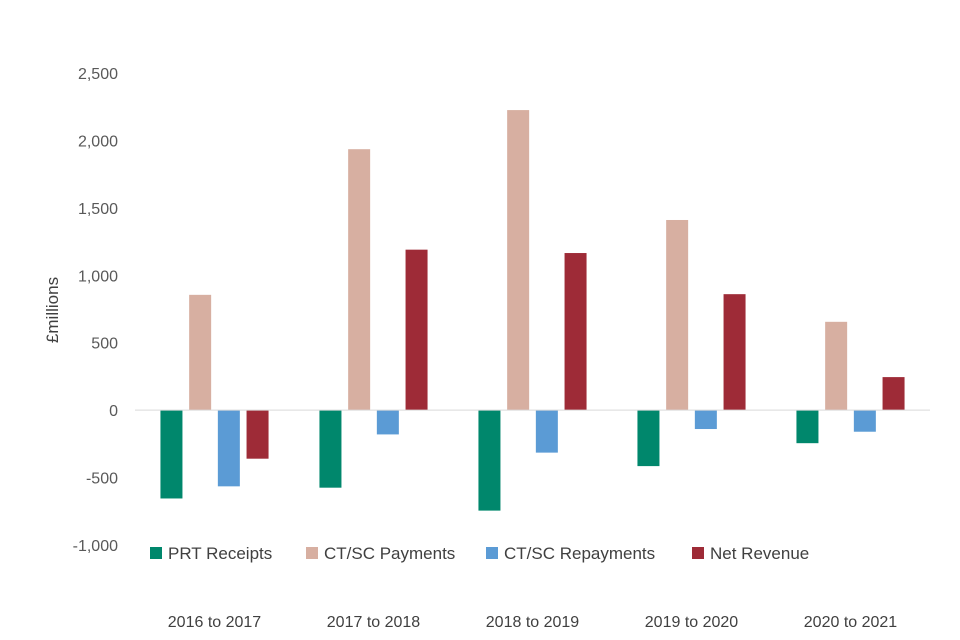 The image size is (960, 640). I want to click on y-axis-title: £millions, so click(52, 310).